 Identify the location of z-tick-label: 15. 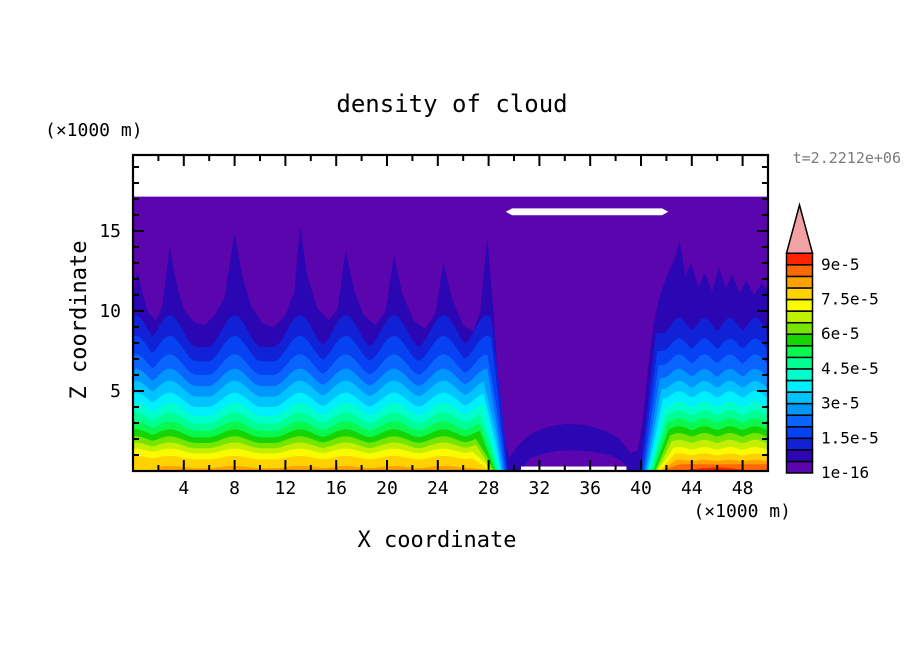
(110, 231).